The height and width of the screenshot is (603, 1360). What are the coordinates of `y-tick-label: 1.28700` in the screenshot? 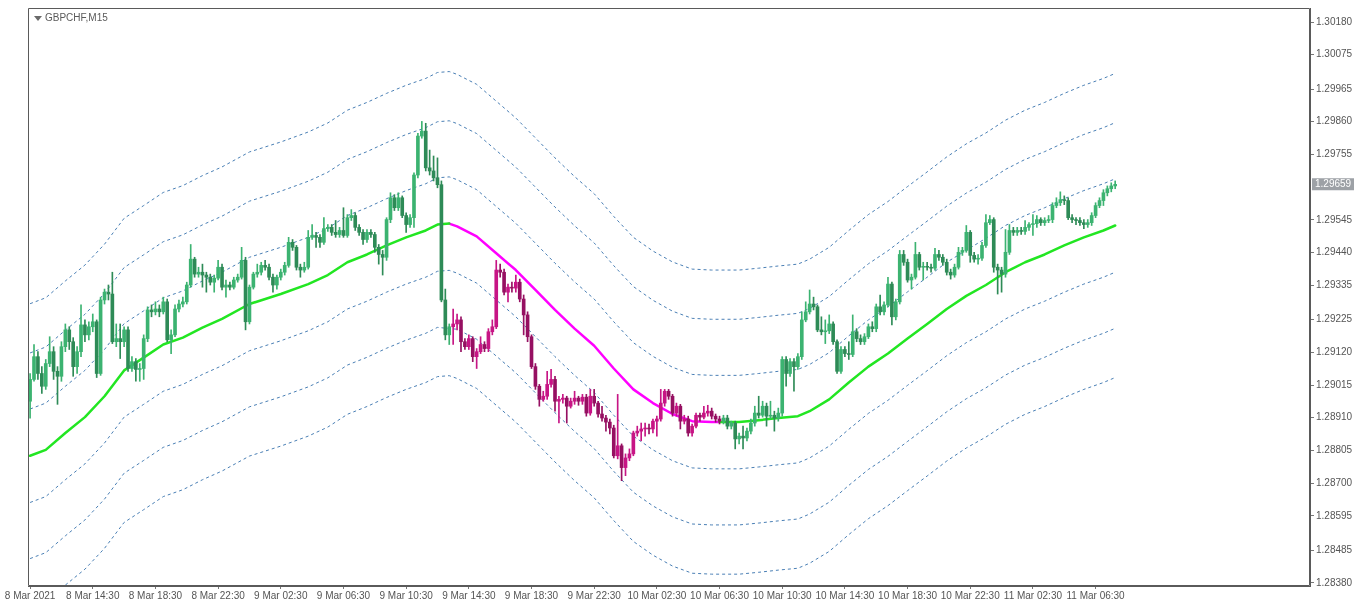 It's located at (1334, 482).